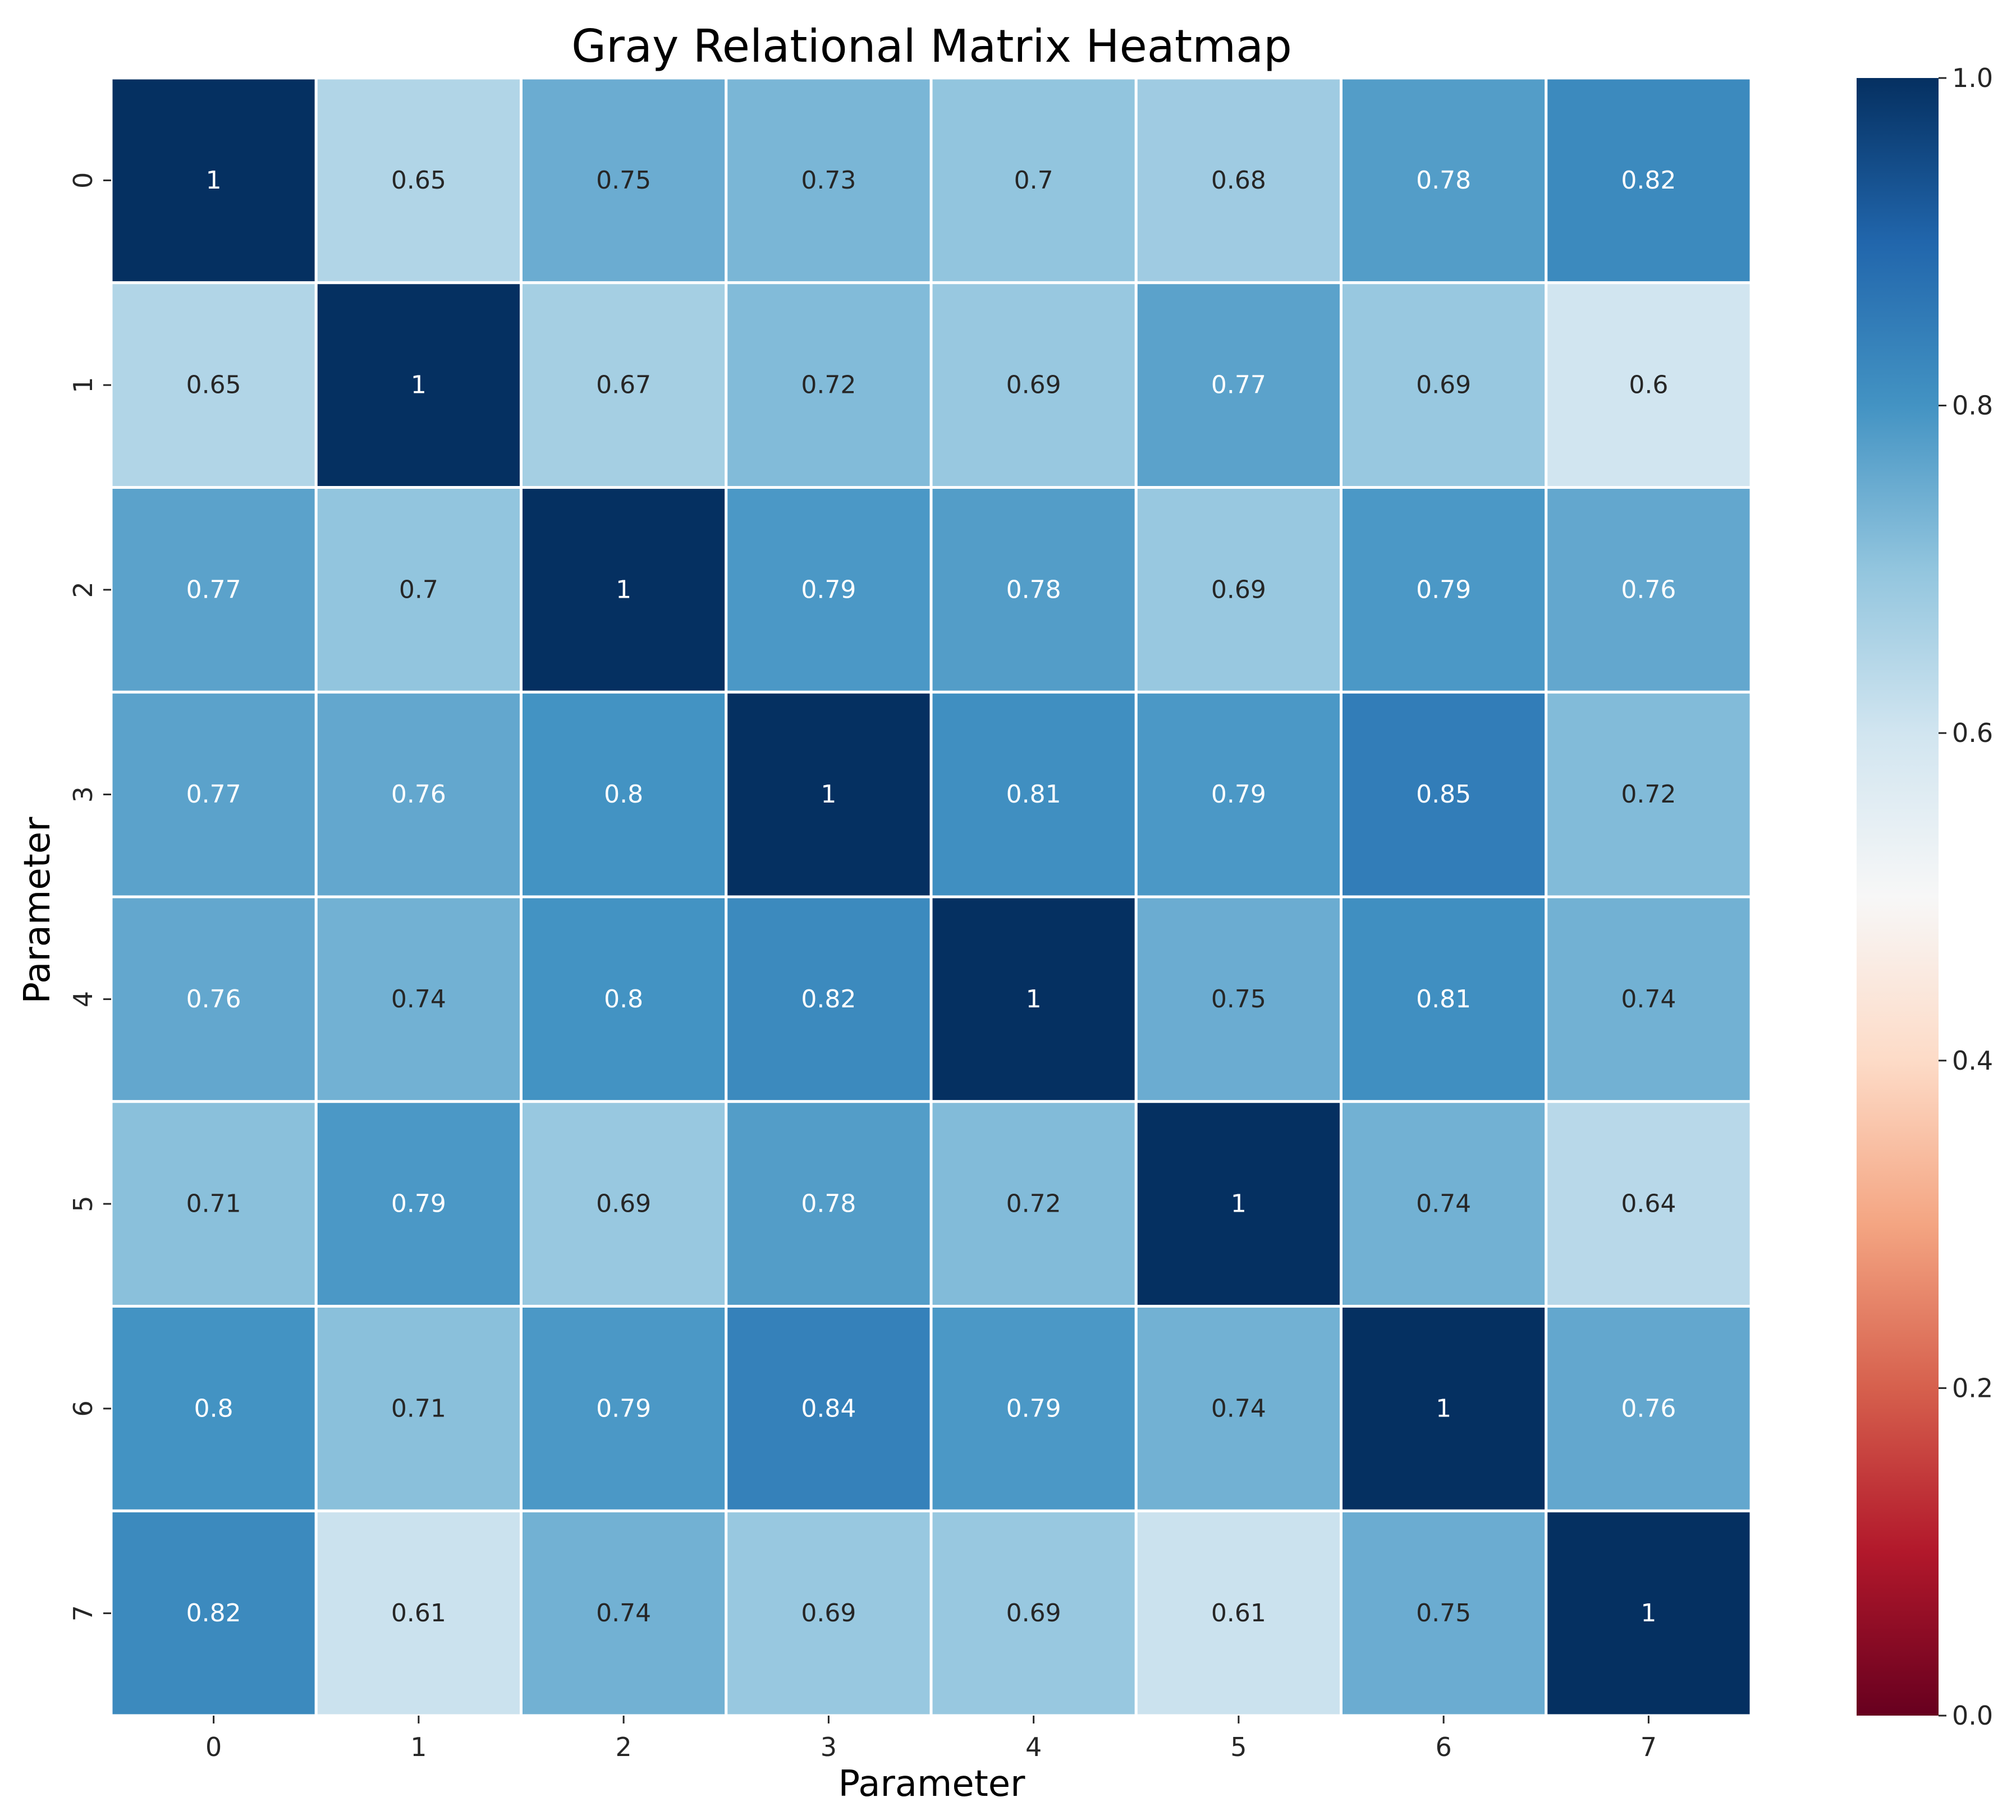 The image size is (2016, 1820). Describe the element at coordinates (1973, 78) in the screenshot. I see `colorbar-tick-label: 1.0` at that location.